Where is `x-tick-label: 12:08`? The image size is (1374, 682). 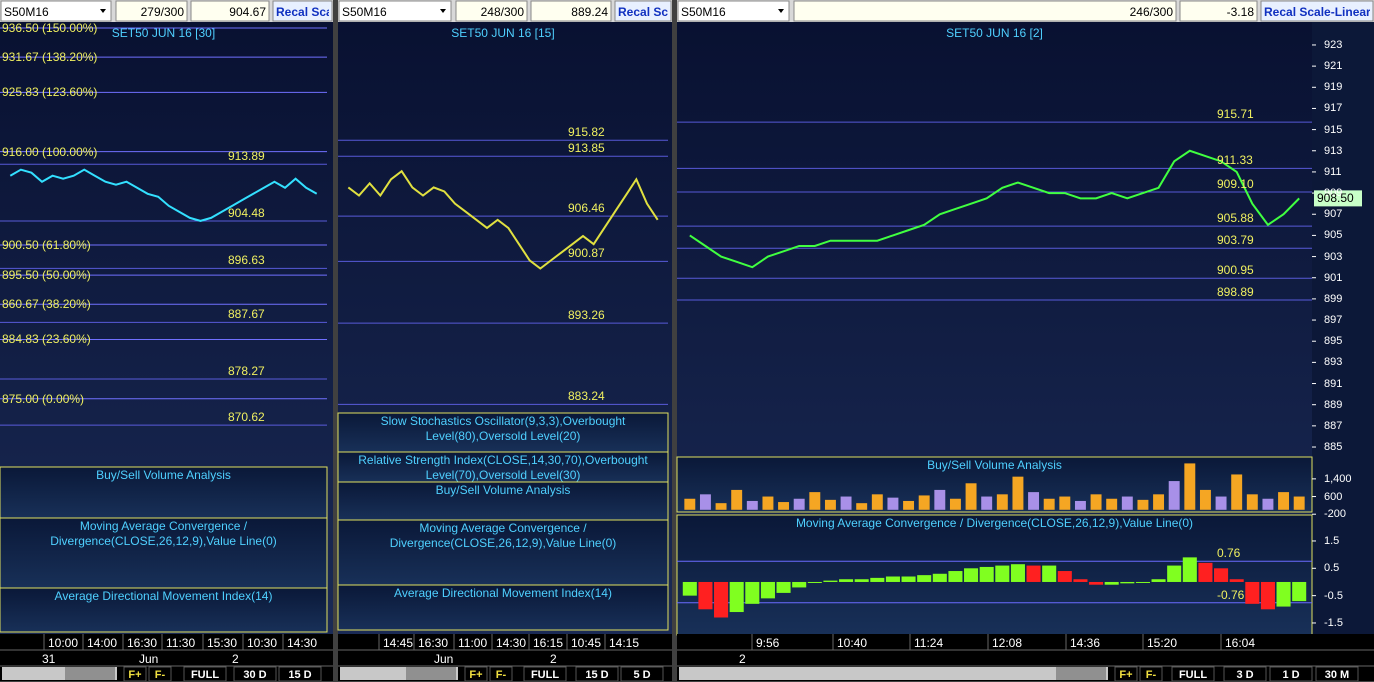 x-tick-label: 12:08 is located at coordinates (1007, 643).